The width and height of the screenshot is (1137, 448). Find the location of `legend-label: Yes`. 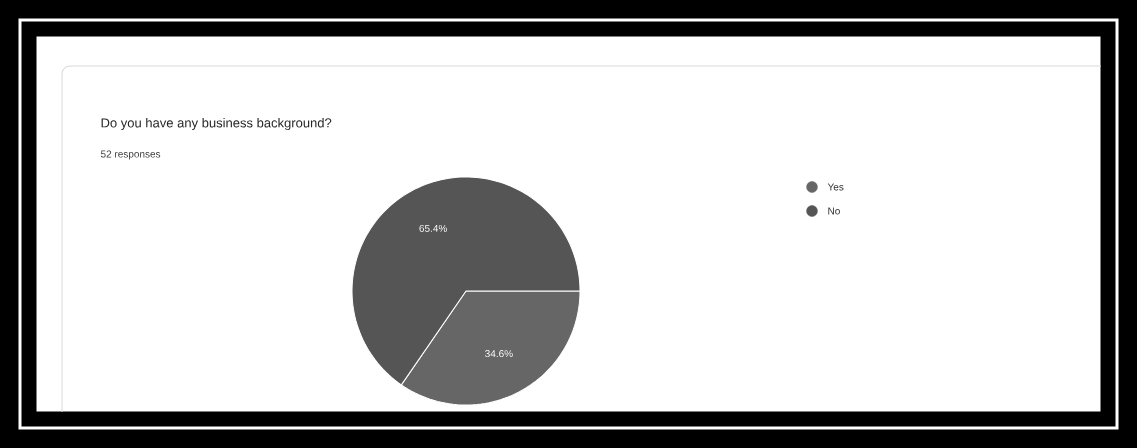

legend-label: Yes is located at coordinates (835, 187).